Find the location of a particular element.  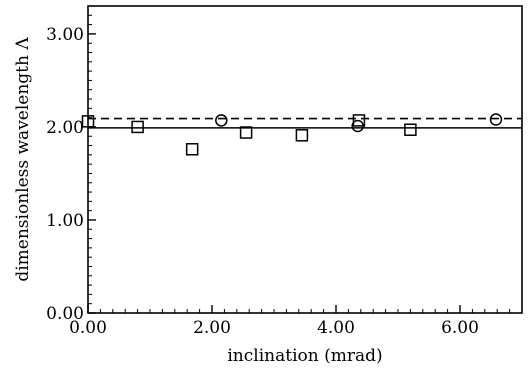

y-tick-label: 3.00 is located at coordinates (65, 35).